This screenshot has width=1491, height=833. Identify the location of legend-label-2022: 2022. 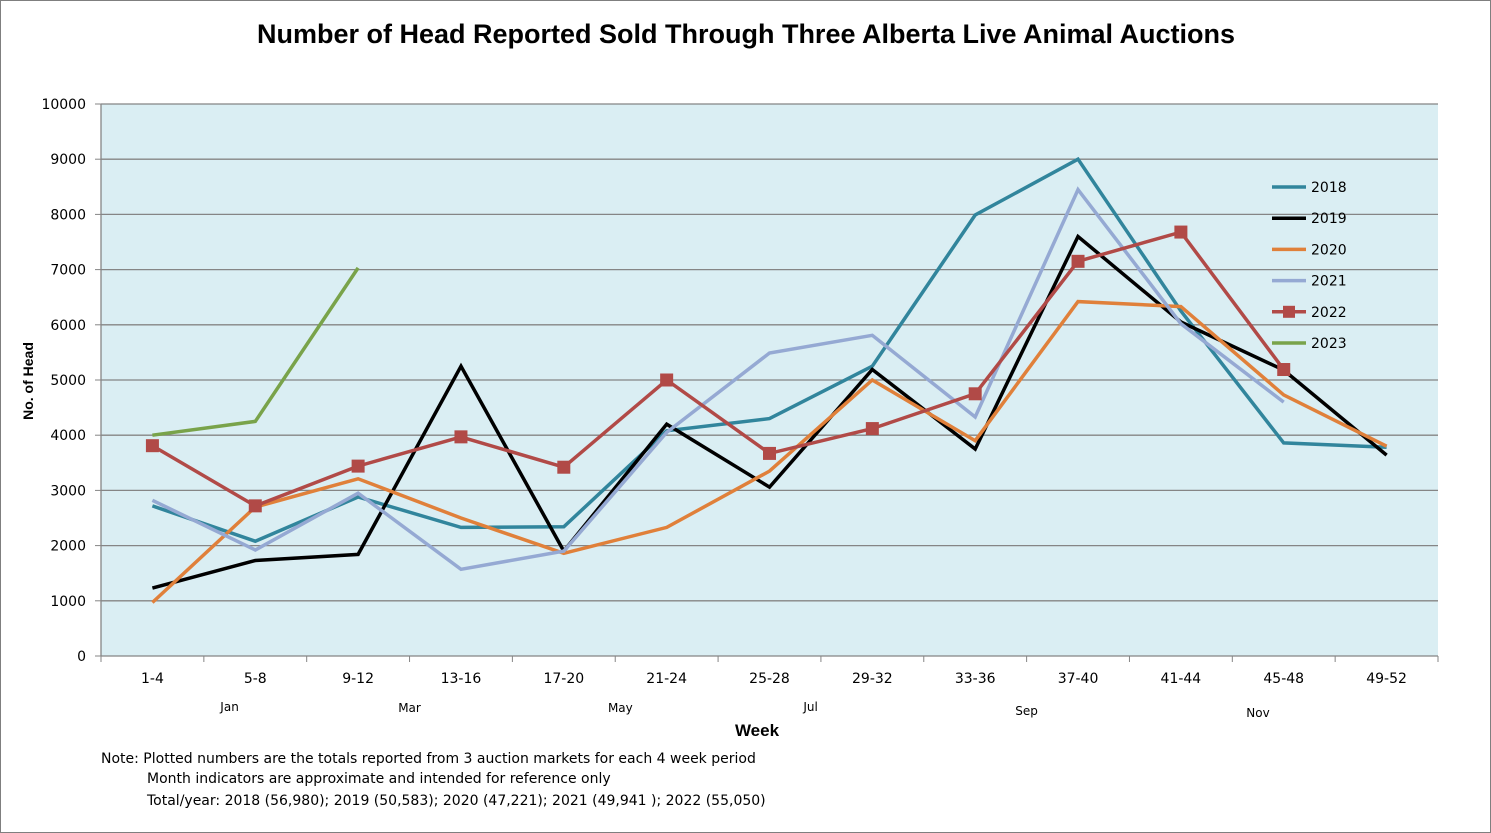
(1329, 313).